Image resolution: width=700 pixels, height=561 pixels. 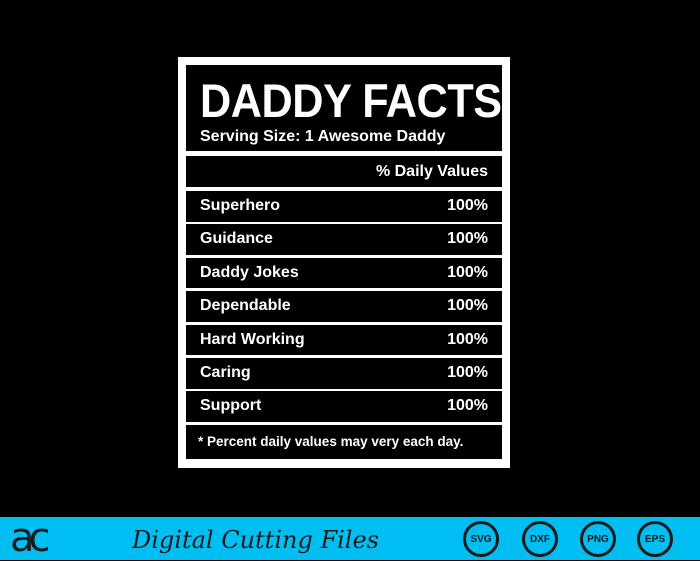 What do you see at coordinates (225, 372) in the screenshot?
I see `nutrient-name: Caring` at bounding box center [225, 372].